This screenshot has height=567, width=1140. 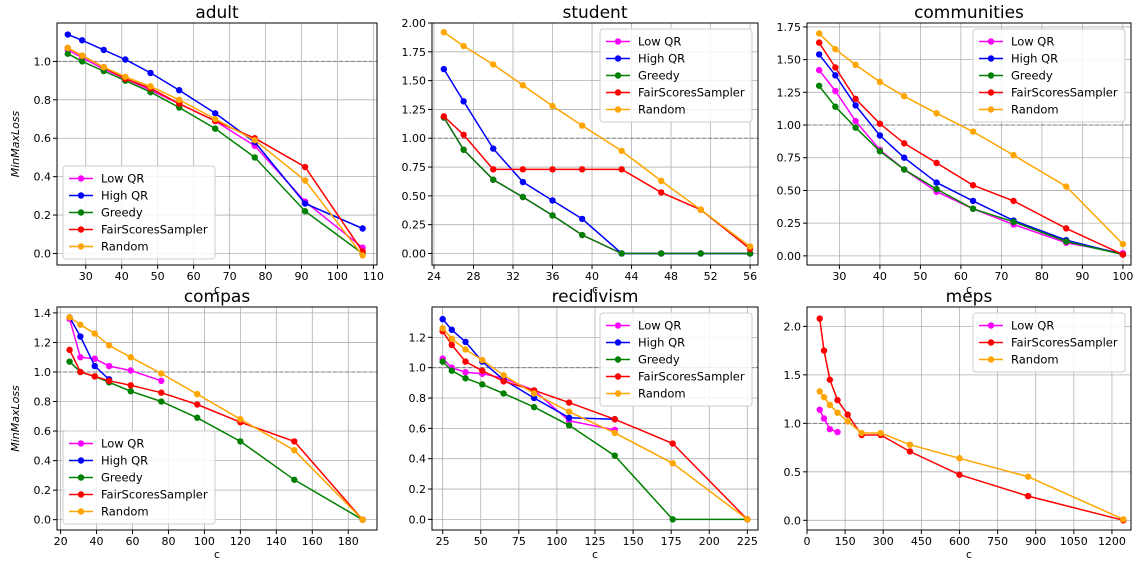 I want to click on x-tick-label: 25, so click(x=443, y=541).